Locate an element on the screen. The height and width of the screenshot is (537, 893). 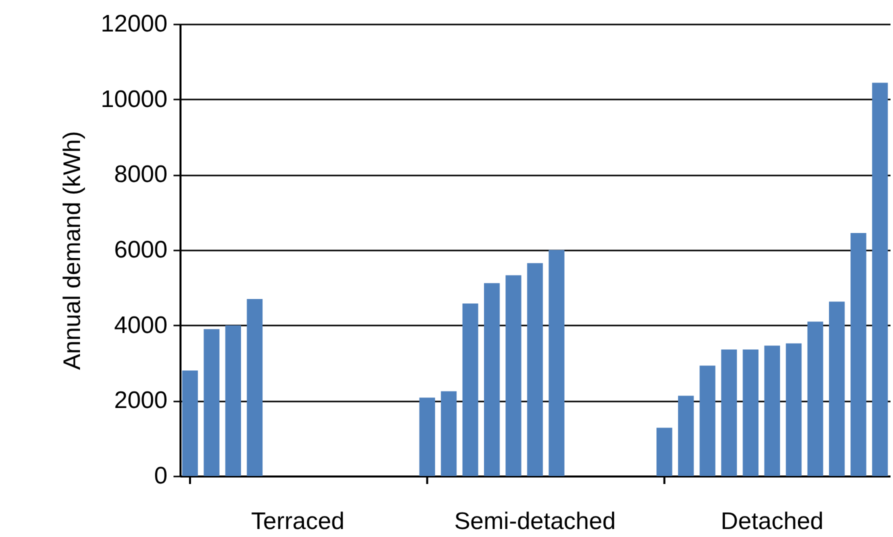
y-tick-label: 4000 is located at coordinates (141, 325).